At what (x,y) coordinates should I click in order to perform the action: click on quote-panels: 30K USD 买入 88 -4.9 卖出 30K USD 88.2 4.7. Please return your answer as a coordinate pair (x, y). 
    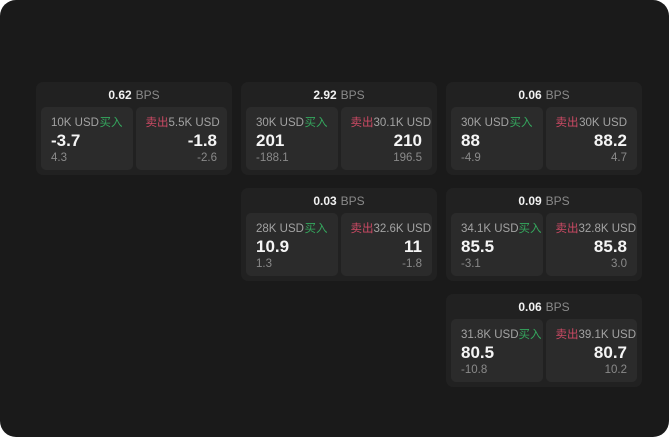
    Looking at the image, I should click on (544, 141).